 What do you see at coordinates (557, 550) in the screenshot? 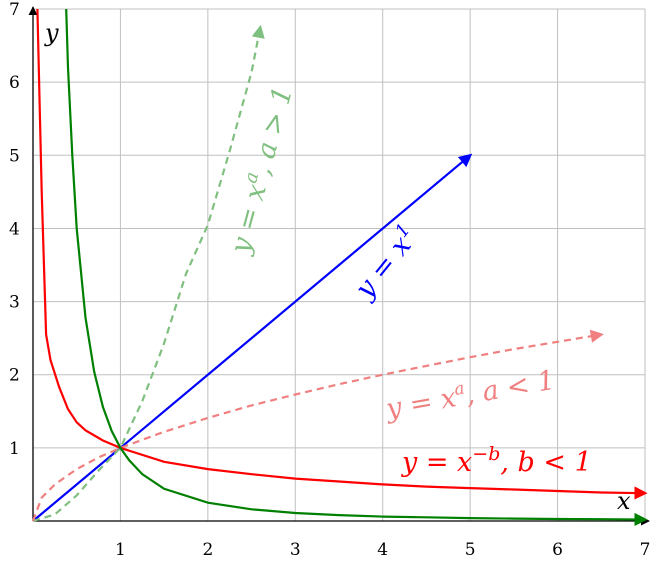
I see `x-tick-label: 6` at bounding box center [557, 550].